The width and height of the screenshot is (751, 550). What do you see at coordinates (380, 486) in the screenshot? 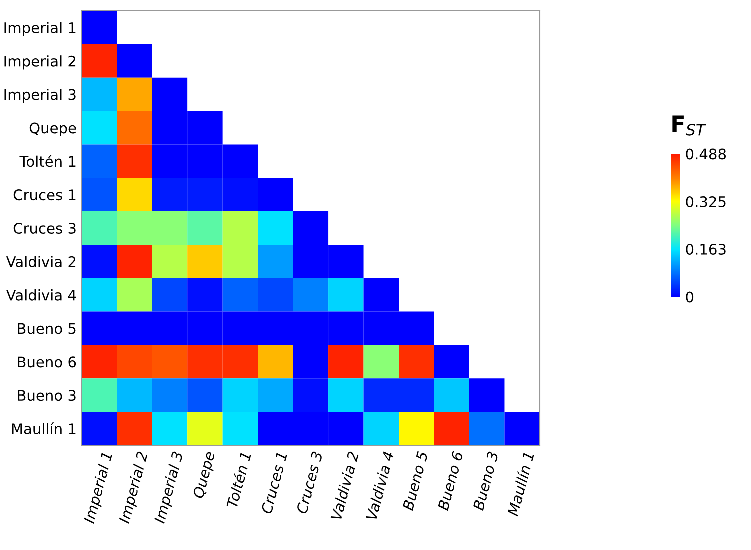
I see `x-tick-label: Valdivia 4` at bounding box center [380, 486].